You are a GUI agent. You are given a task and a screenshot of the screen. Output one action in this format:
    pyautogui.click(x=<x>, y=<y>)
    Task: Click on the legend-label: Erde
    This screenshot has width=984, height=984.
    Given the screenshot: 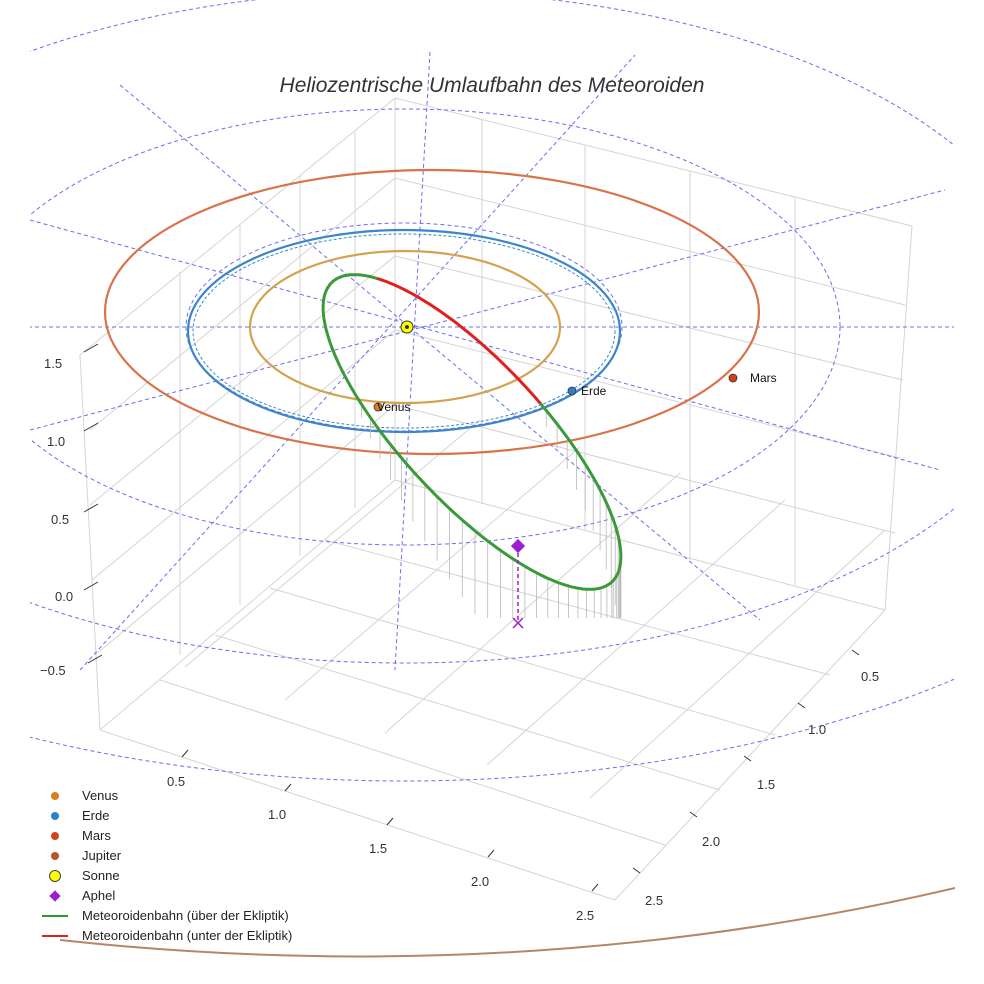 What is the action you would take?
    pyautogui.click(x=96, y=815)
    